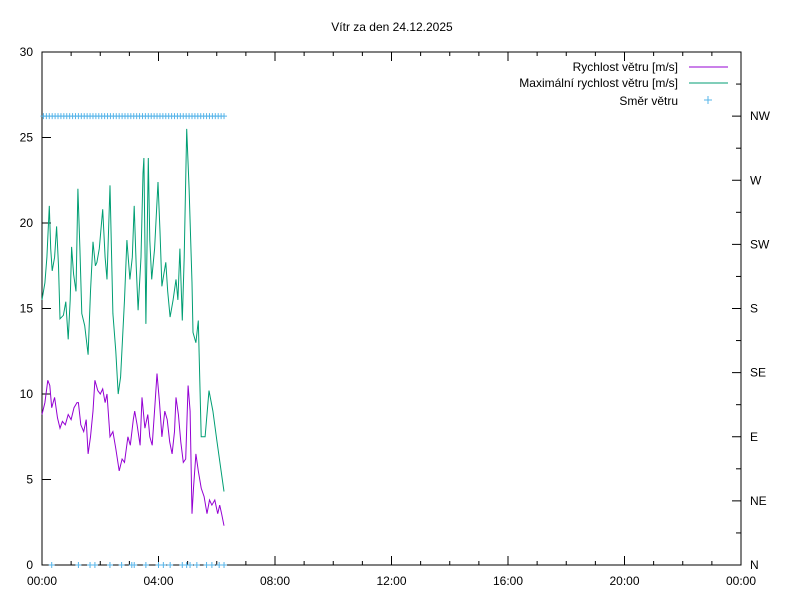  I want to click on y2-tick-label: N, so click(754, 565).